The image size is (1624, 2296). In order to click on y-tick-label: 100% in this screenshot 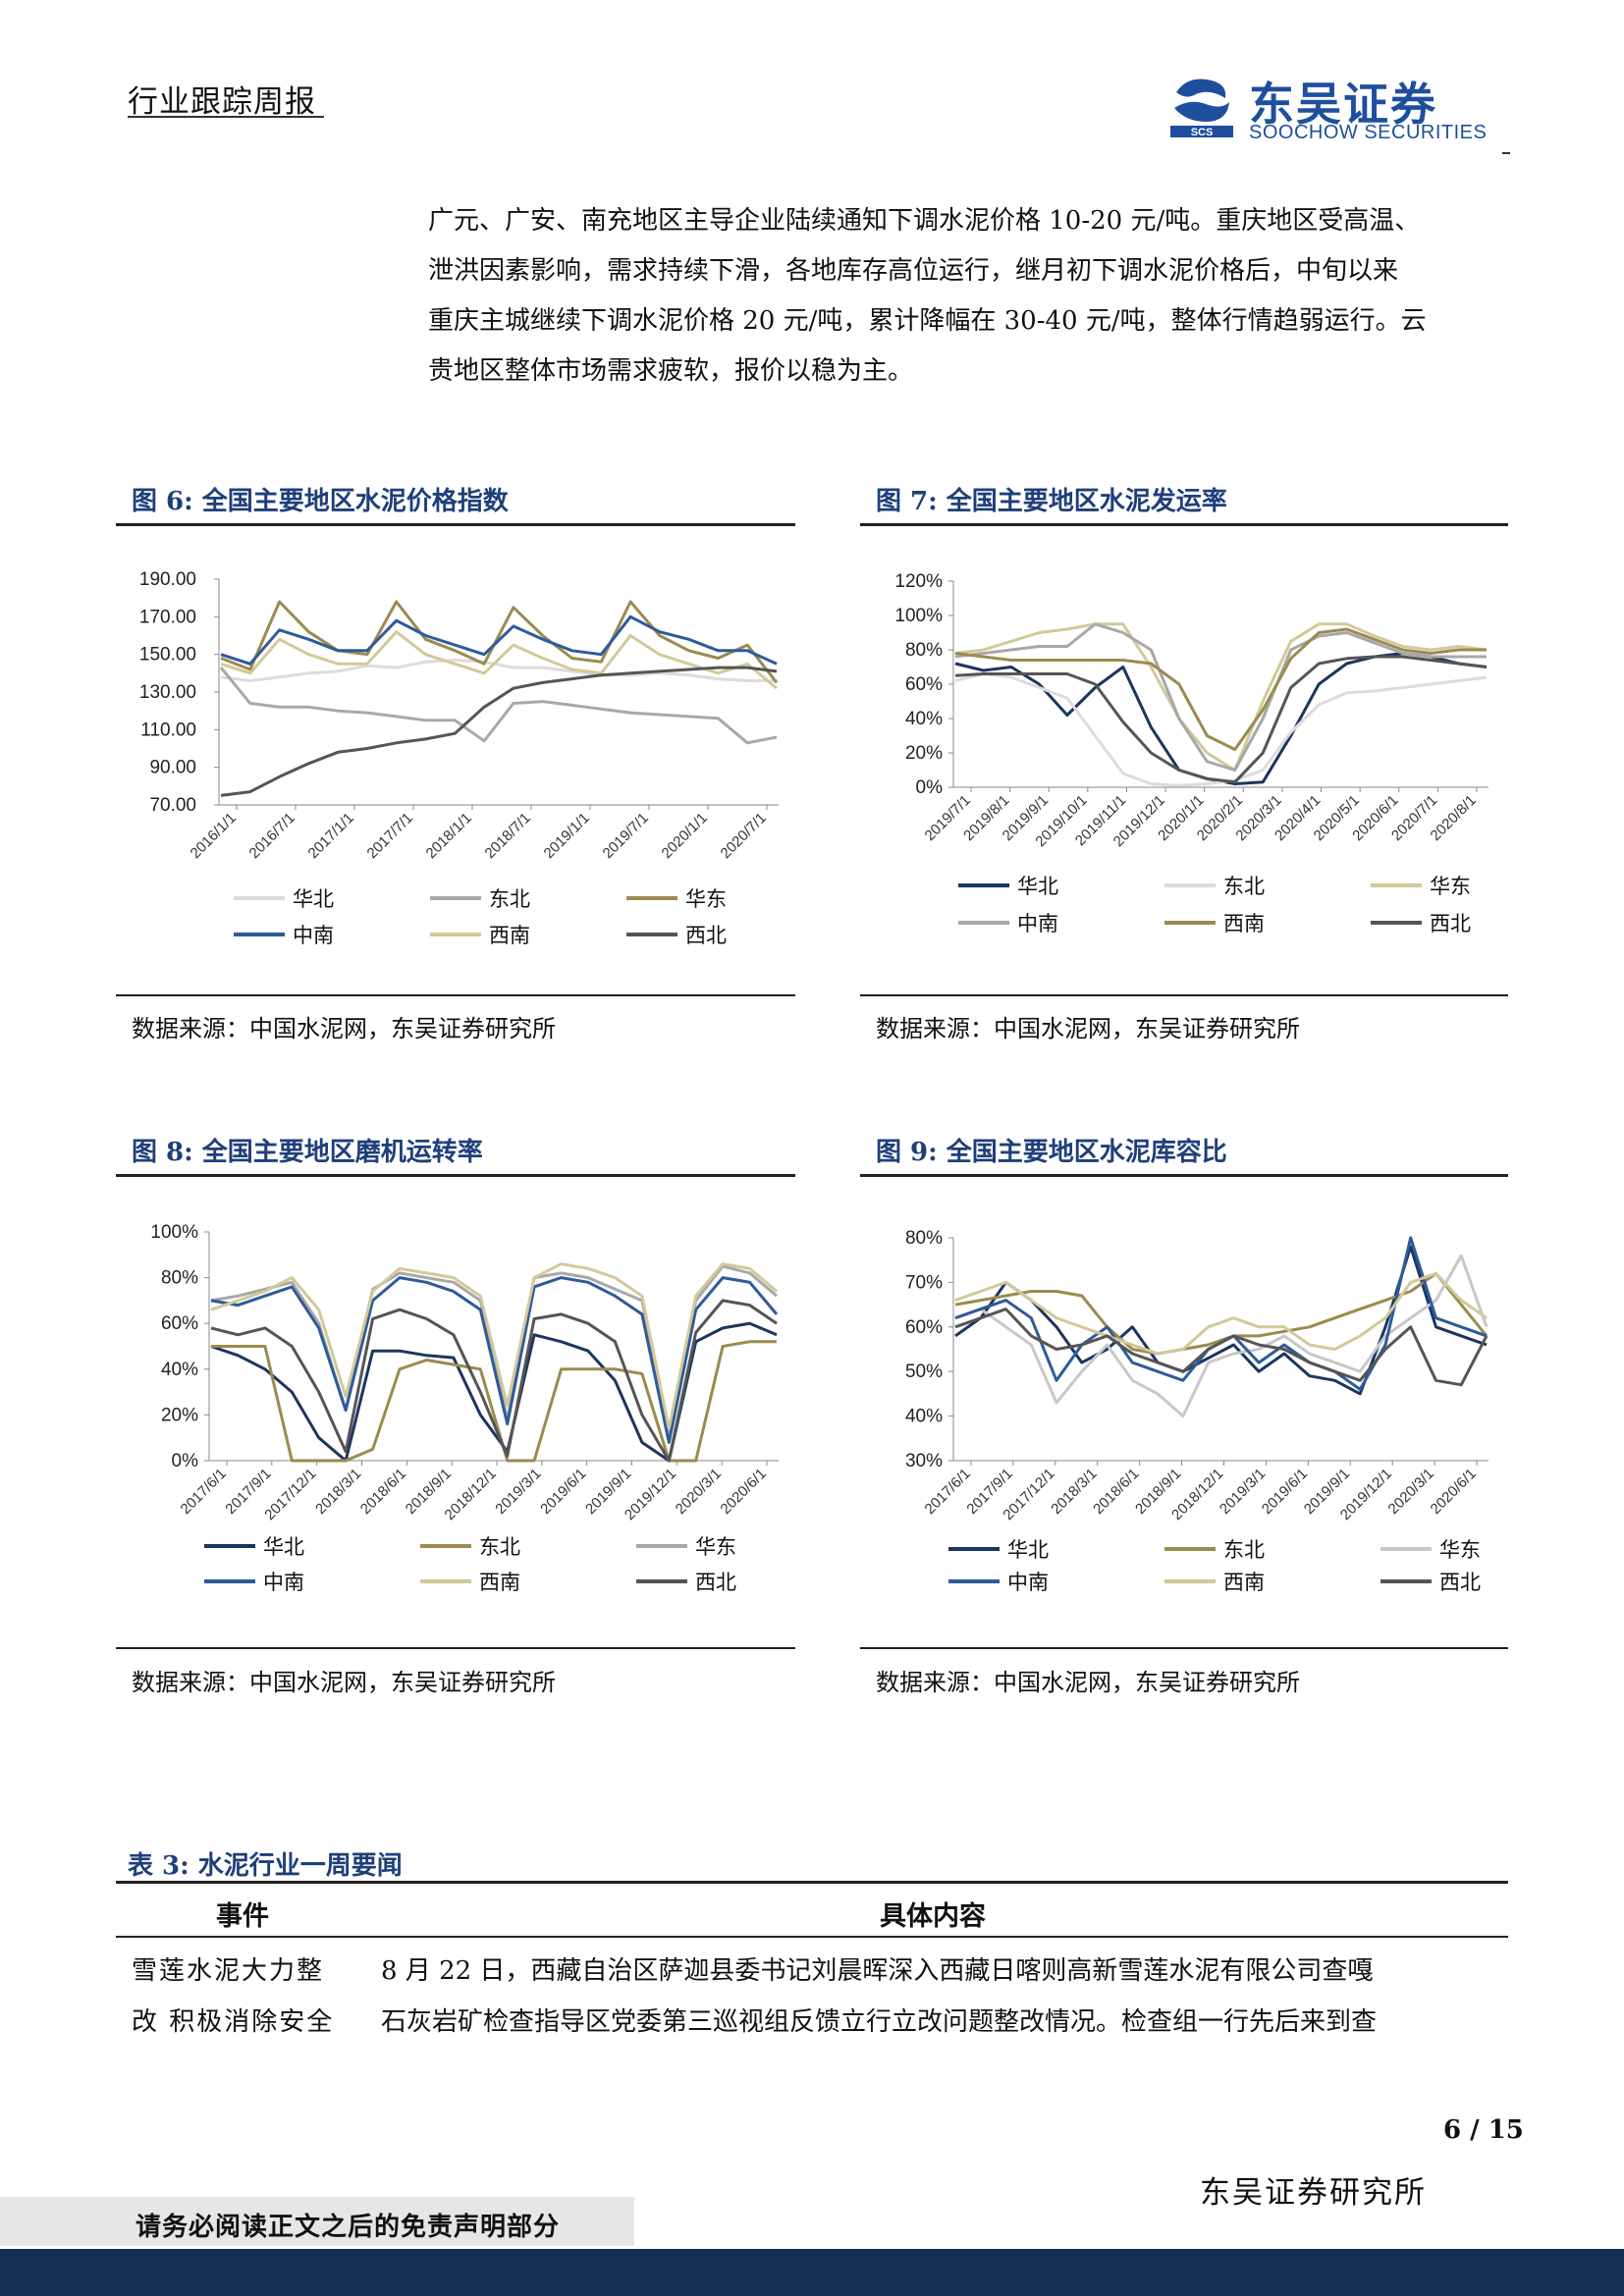, I will do `click(918, 616)`.